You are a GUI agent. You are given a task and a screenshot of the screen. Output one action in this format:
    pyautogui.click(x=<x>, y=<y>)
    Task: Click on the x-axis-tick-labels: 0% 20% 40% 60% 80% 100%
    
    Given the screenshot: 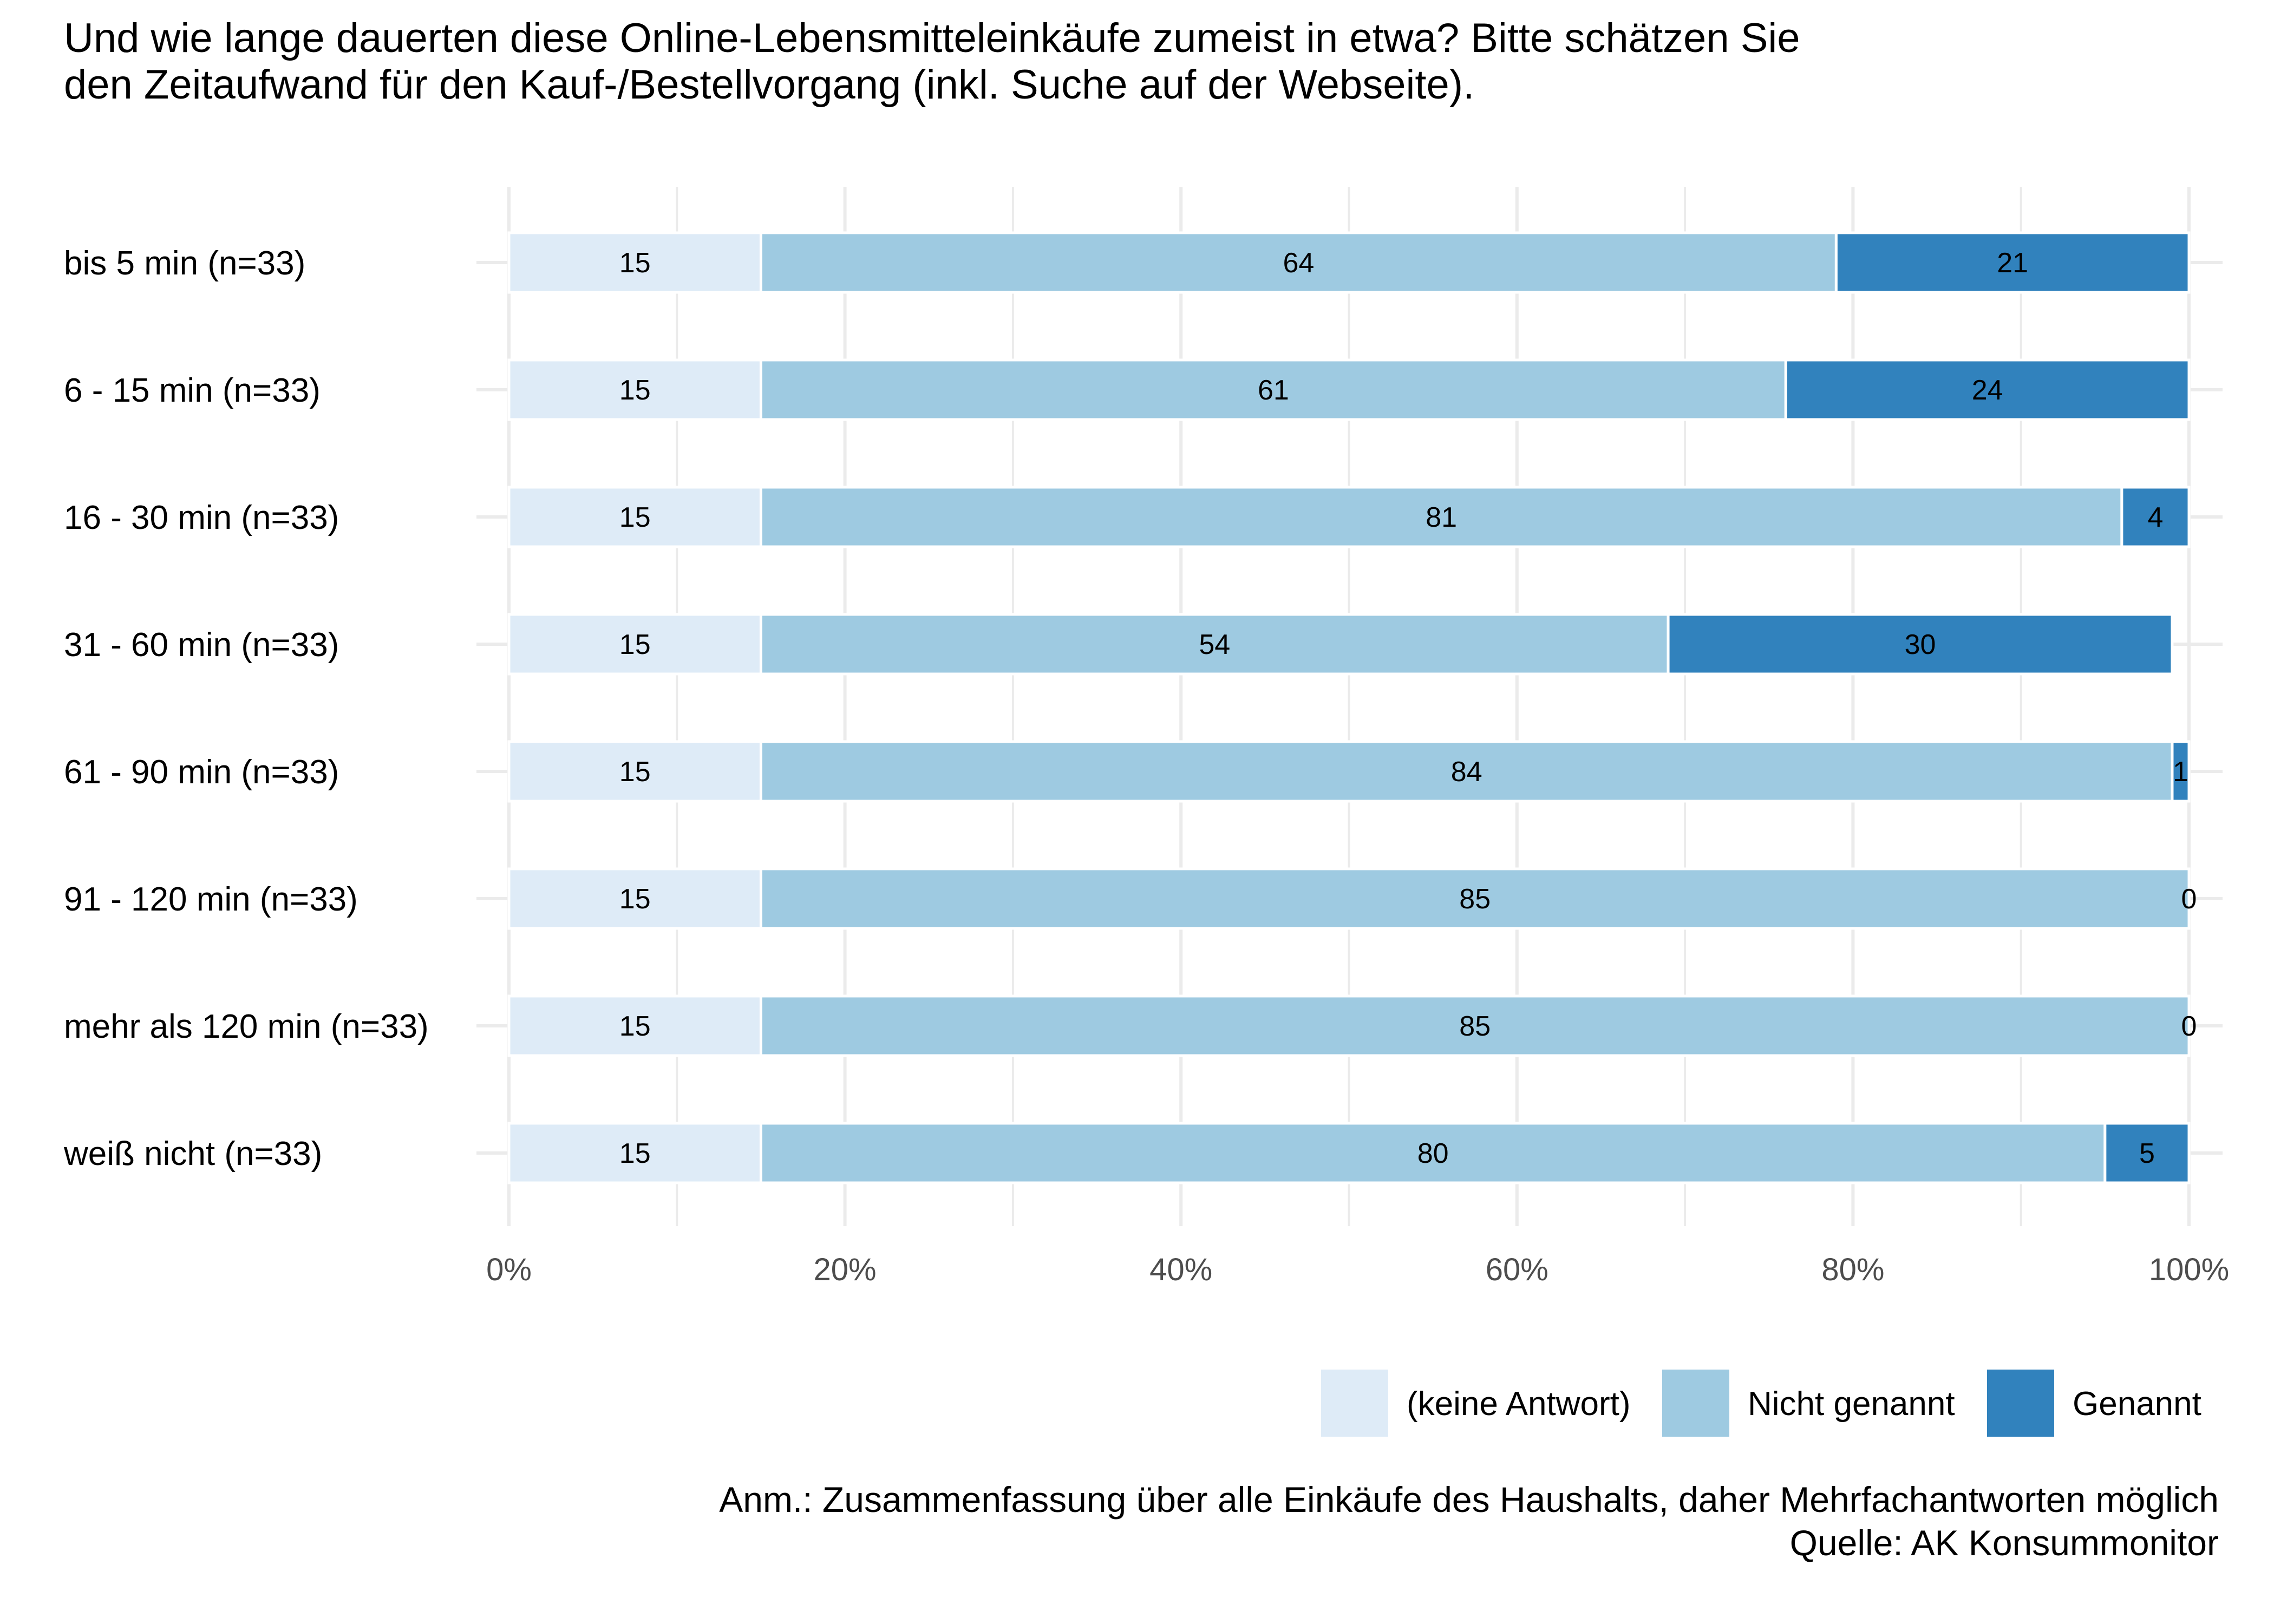 What is the action you would take?
    pyautogui.click(x=1358, y=1269)
    